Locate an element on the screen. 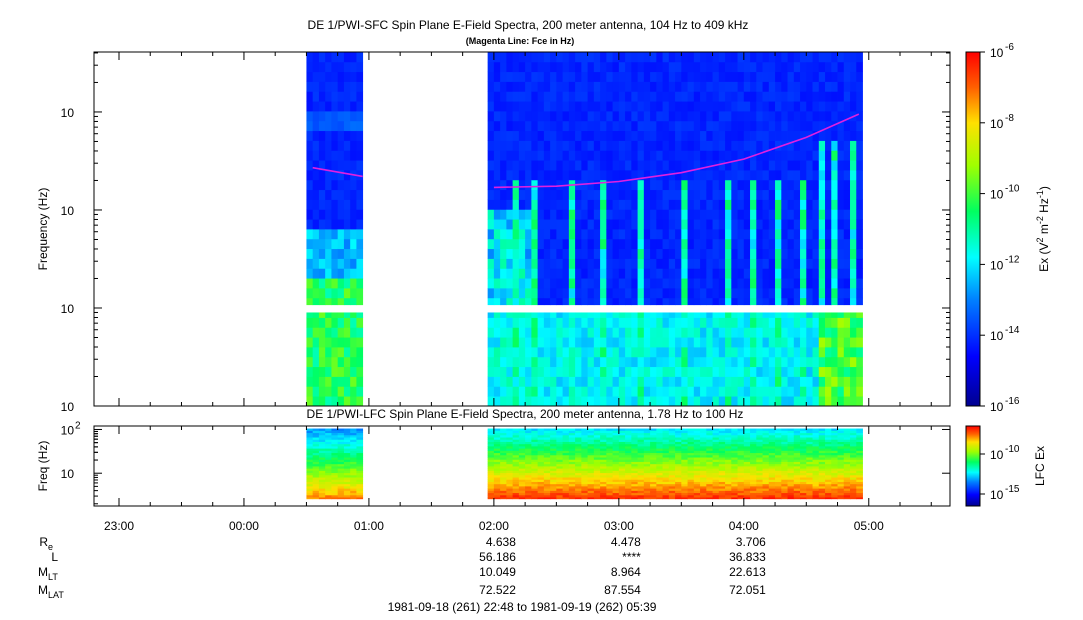 This screenshot has height=620, width=1083. time-tick-label: 03:00 is located at coordinates (619, 526).